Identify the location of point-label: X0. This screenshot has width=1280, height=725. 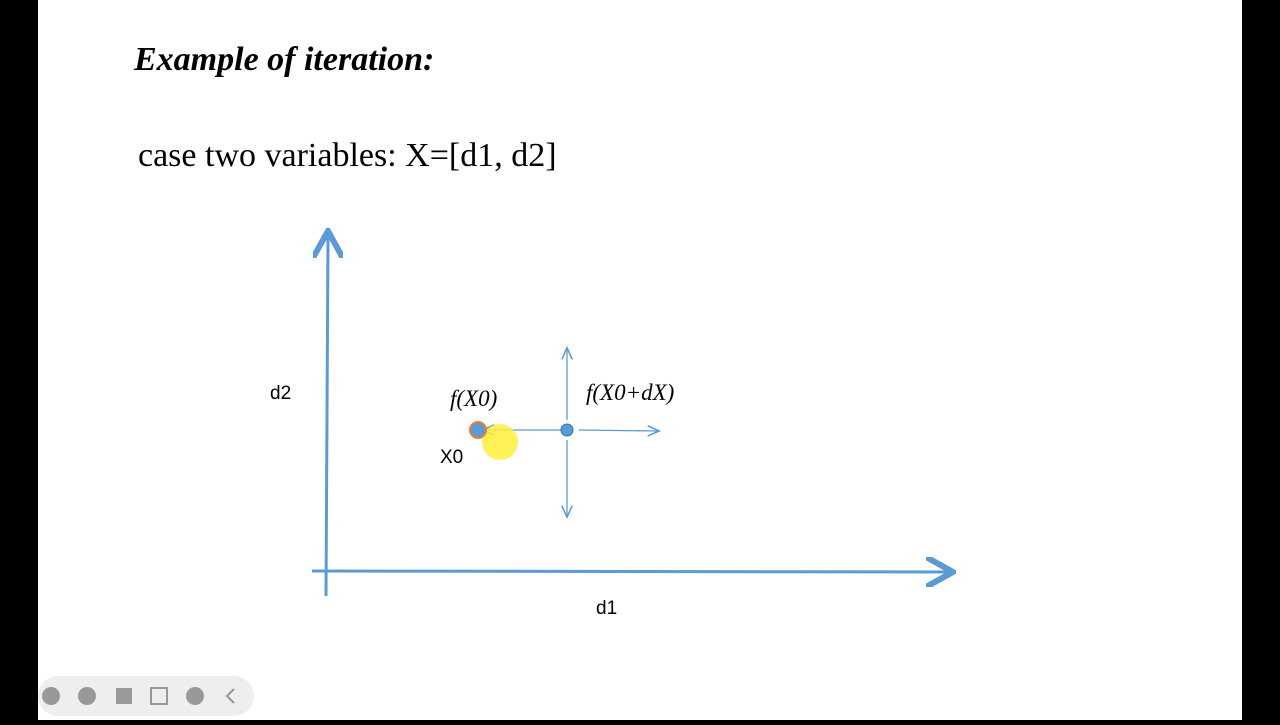
(451, 457).